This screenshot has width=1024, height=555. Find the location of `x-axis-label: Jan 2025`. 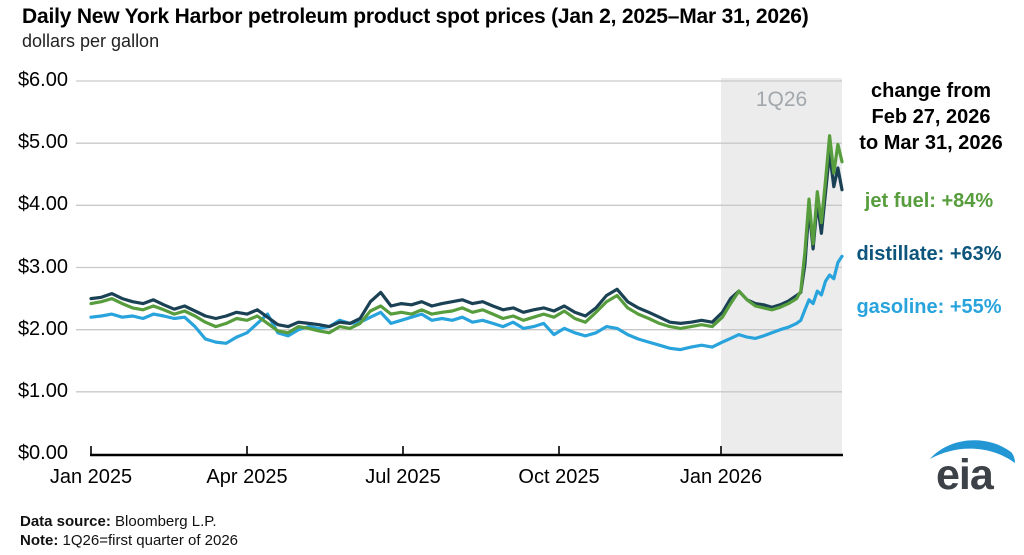

x-axis-label: Jan 2025 is located at coordinates (91, 477).